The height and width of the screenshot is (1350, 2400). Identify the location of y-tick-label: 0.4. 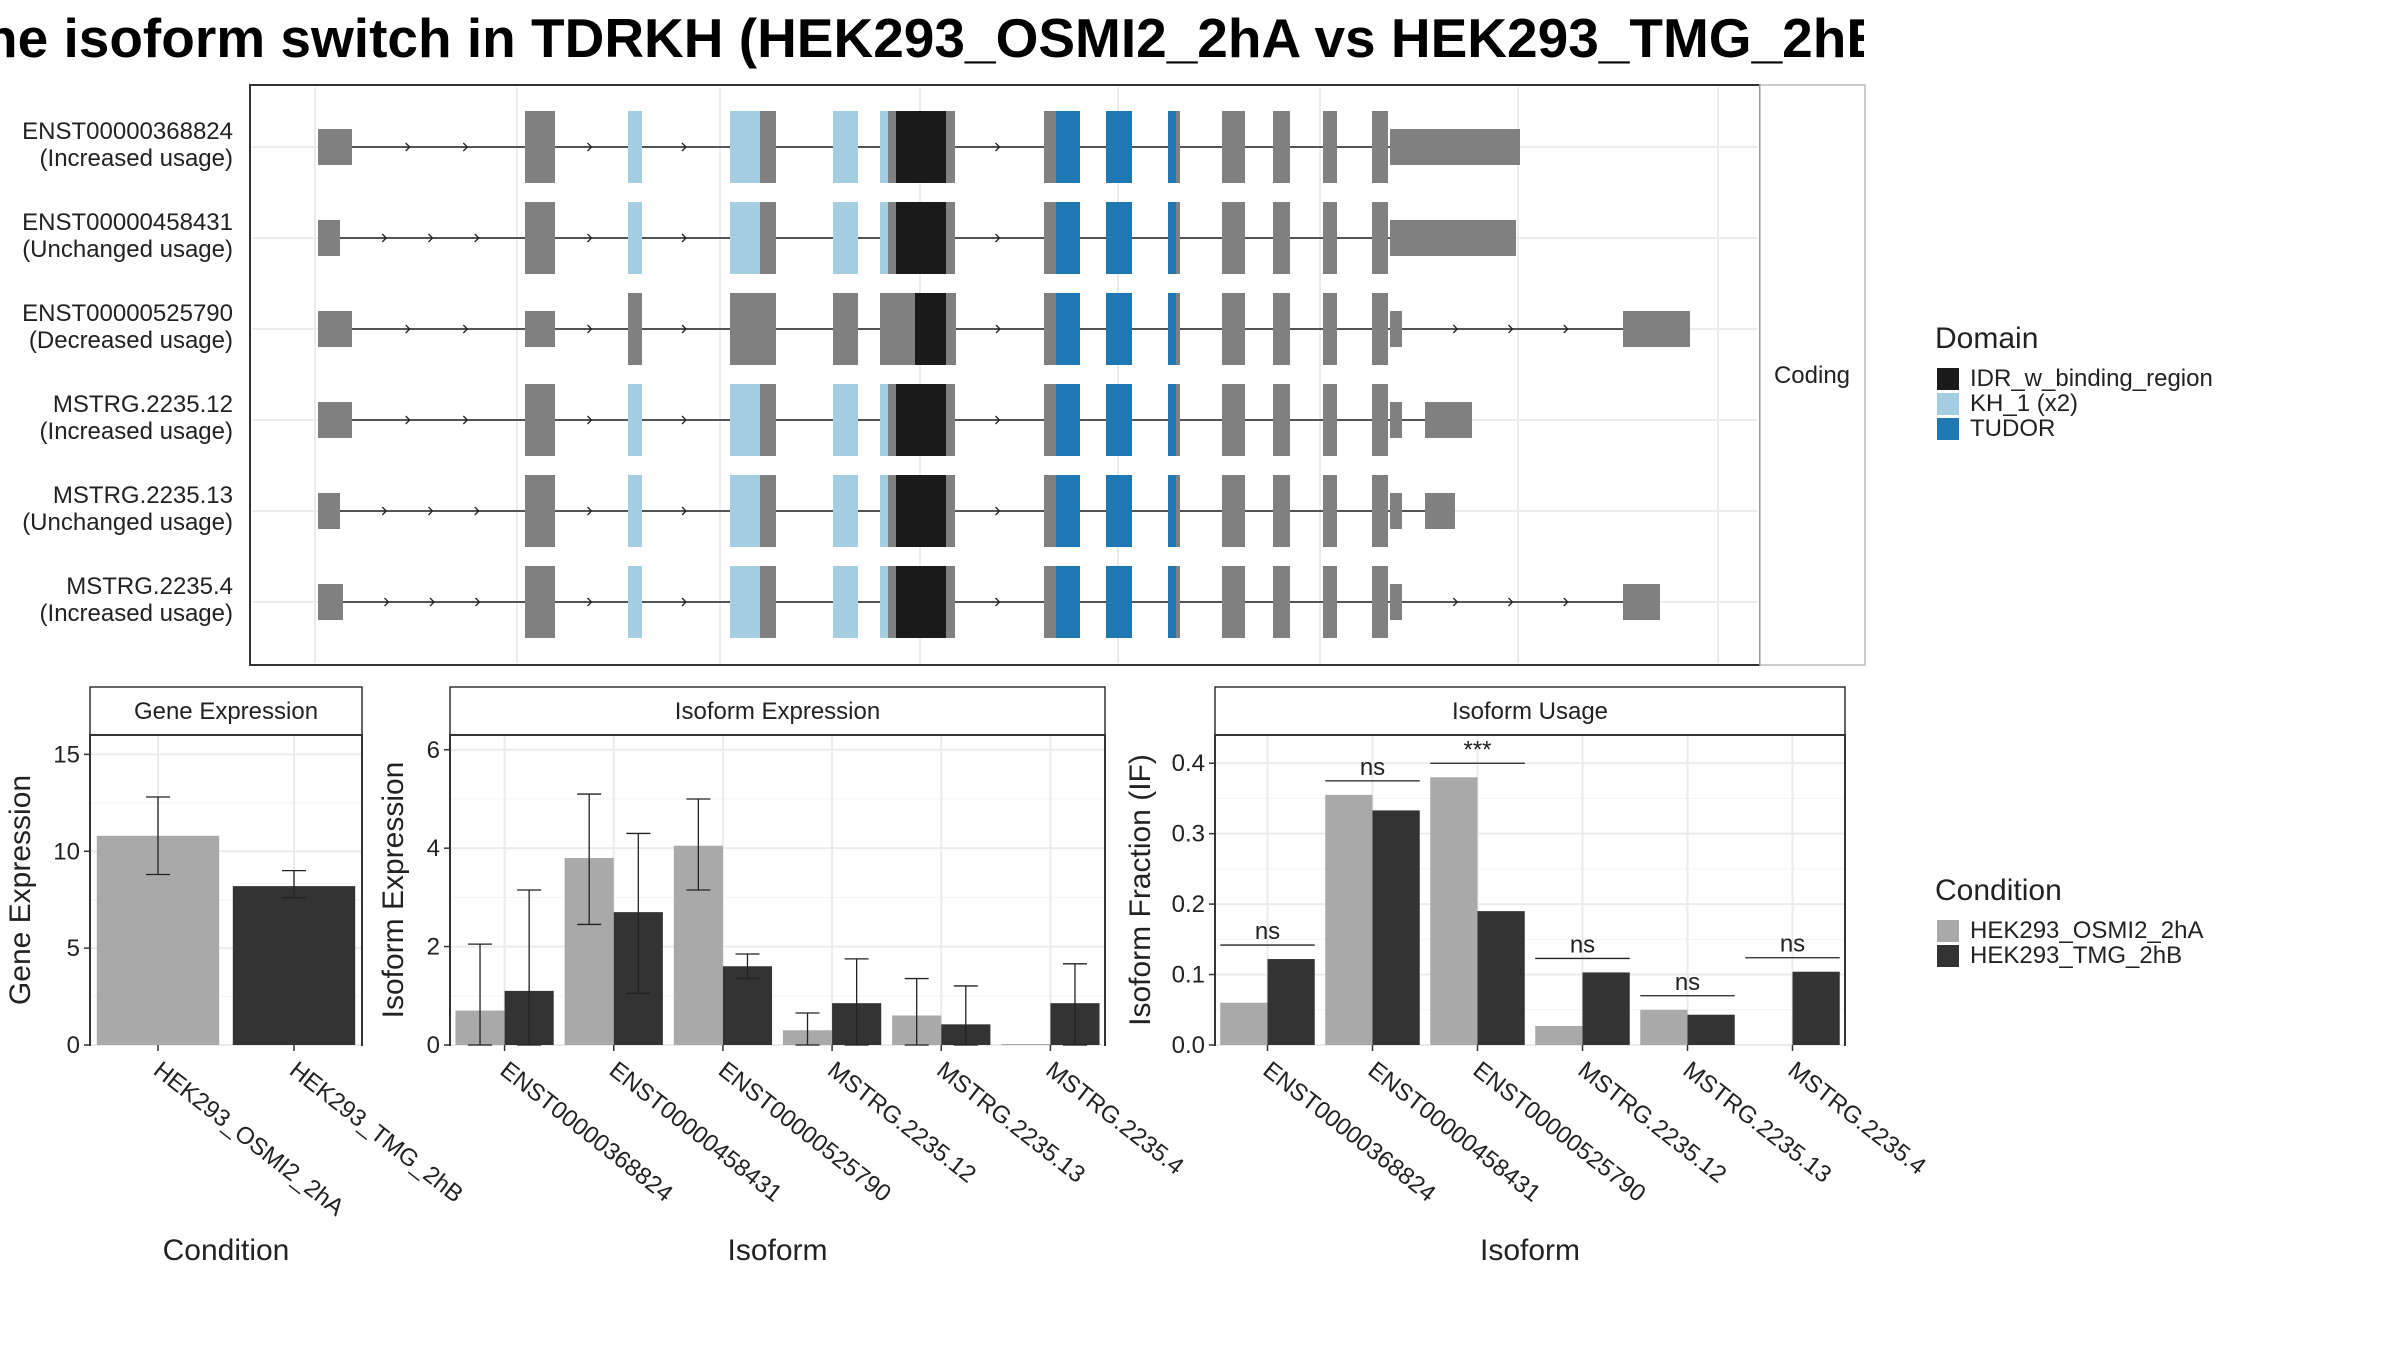
(1188, 763).